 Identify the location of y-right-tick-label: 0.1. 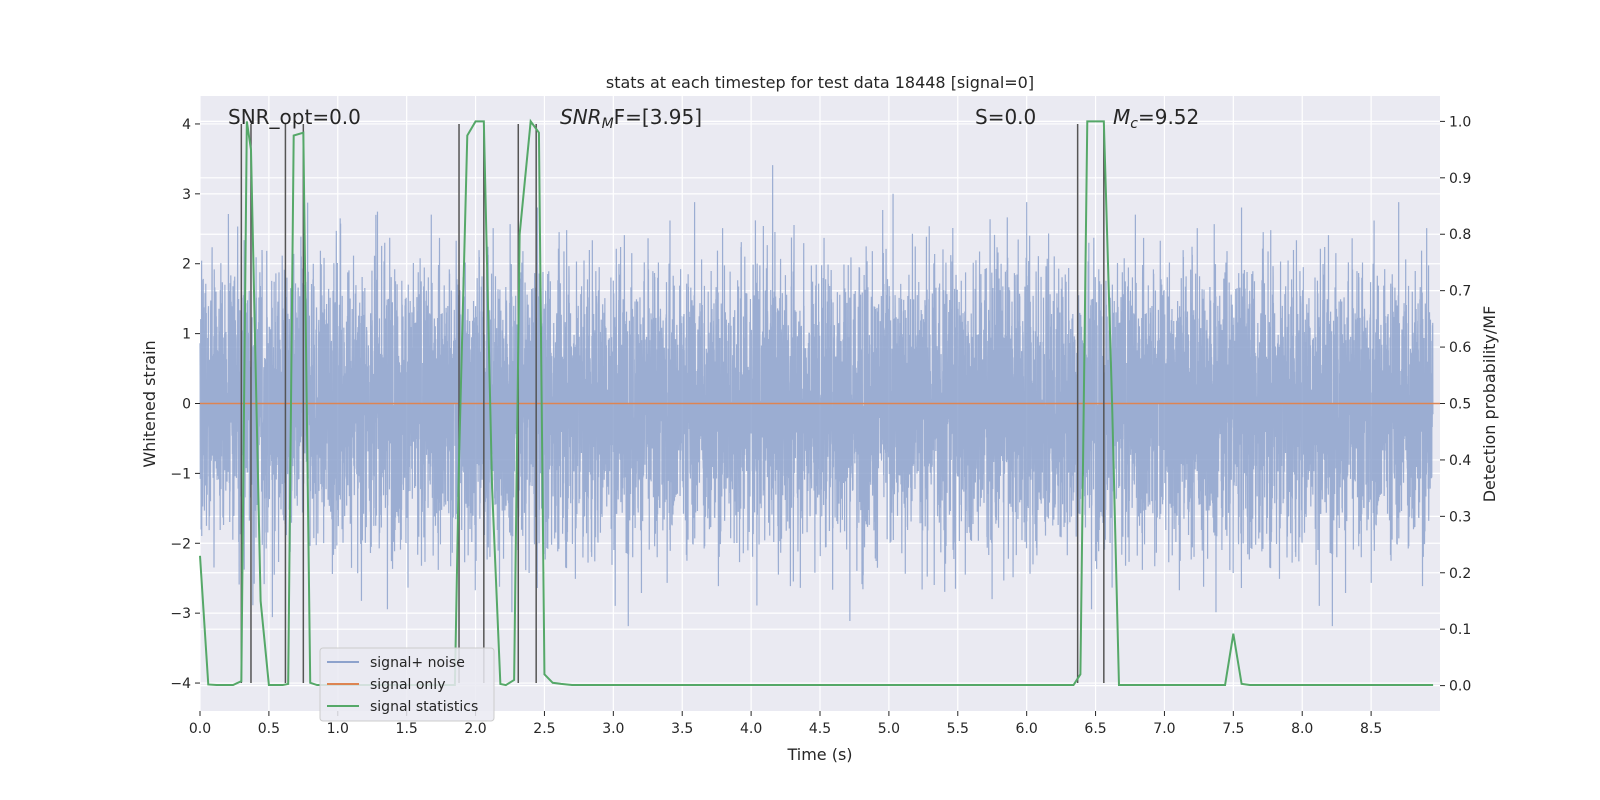
(1460, 630).